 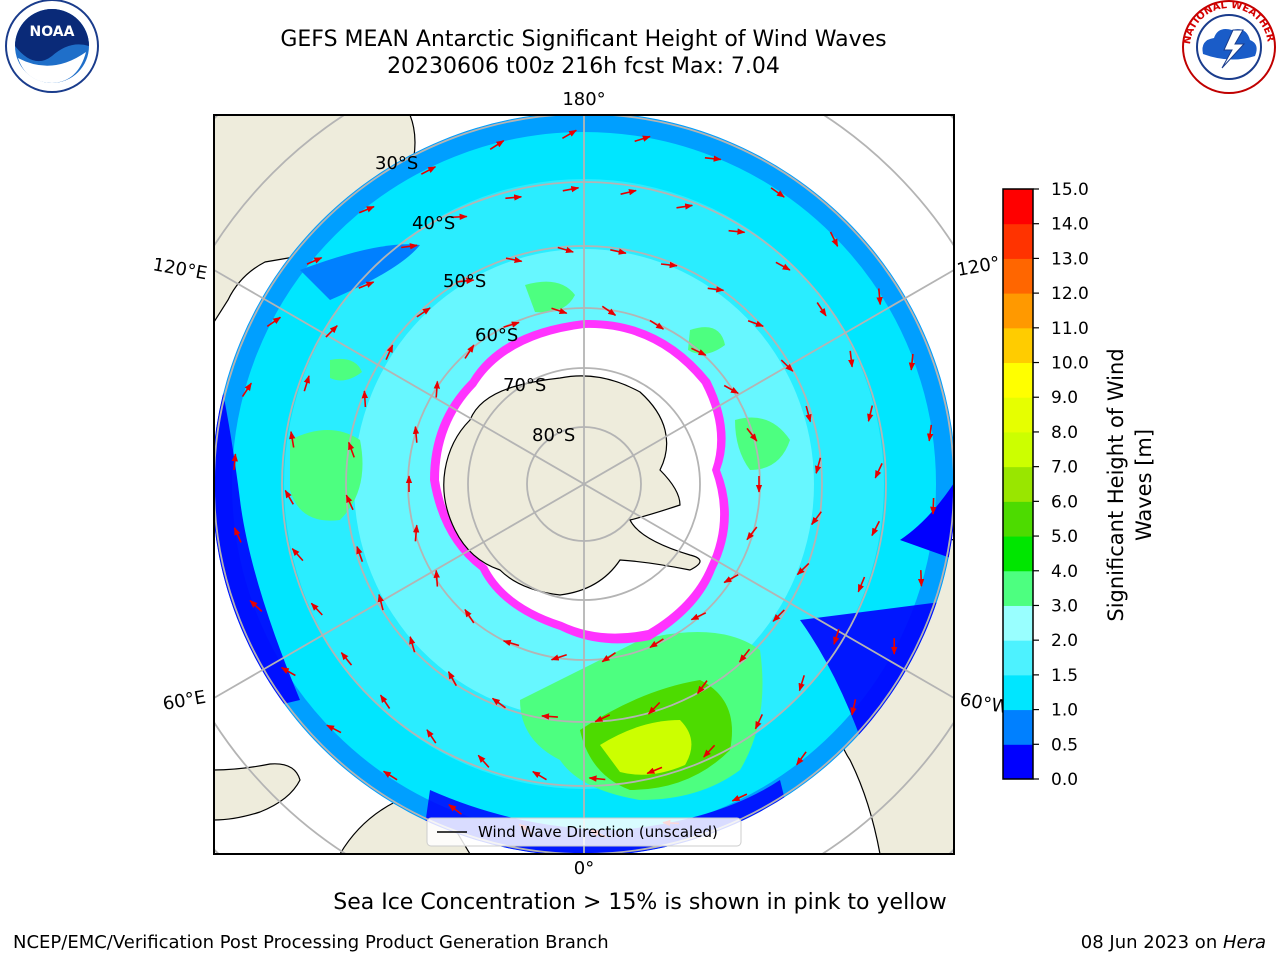 What do you see at coordinates (1070, 364) in the screenshot?
I see `colorbar-tick-label: 10.0` at bounding box center [1070, 364].